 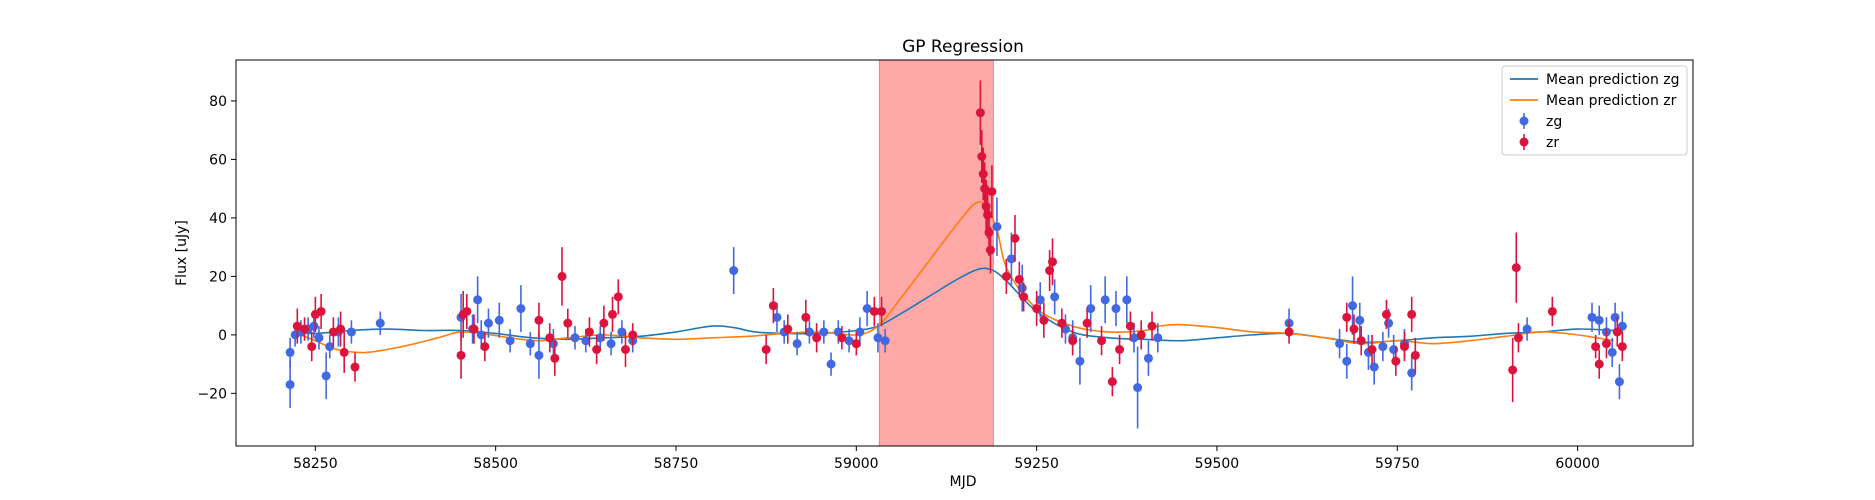 I want to click on y-tick-label: 60, so click(x=218, y=160).